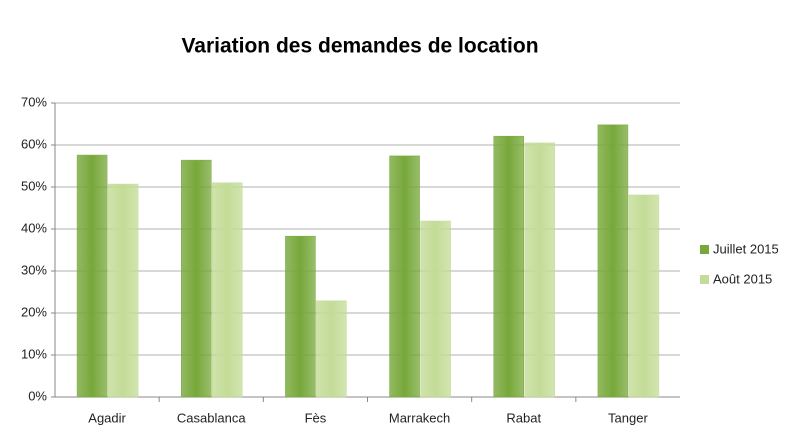 The height and width of the screenshot is (430, 805). What do you see at coordinates (107, 417) in the screenshot?
I see `x-tick-label: Agadir` at bounding box center [107, 417].